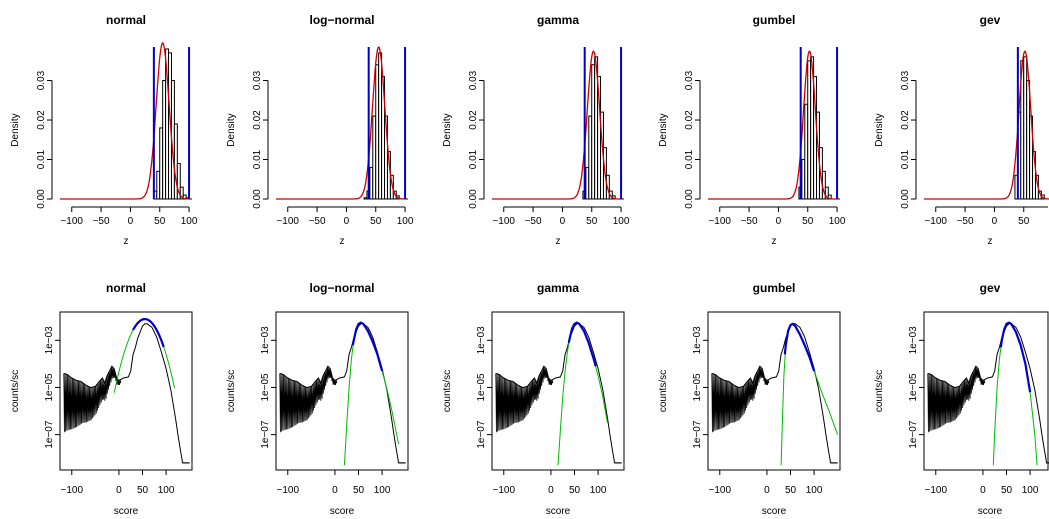 This screenshot has width=1049, height=519. What do you see at coordinates (126, 20) in the screenshot?
I see `plot-title: normal` at bounding box center [126, 20].